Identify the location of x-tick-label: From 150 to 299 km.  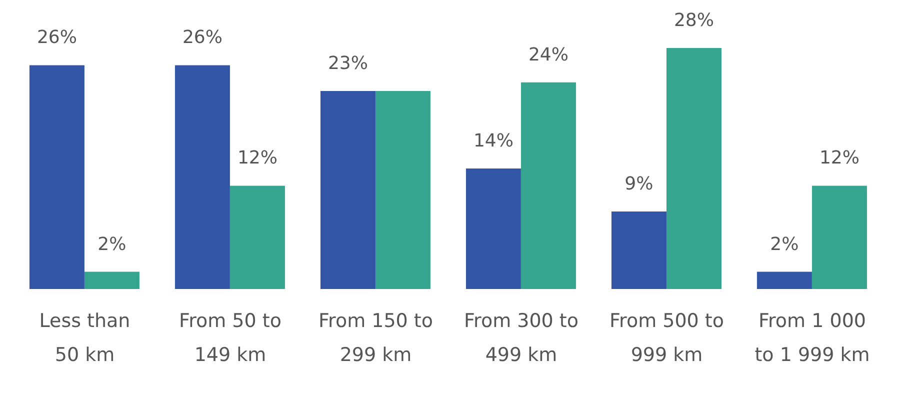
(375, 338).